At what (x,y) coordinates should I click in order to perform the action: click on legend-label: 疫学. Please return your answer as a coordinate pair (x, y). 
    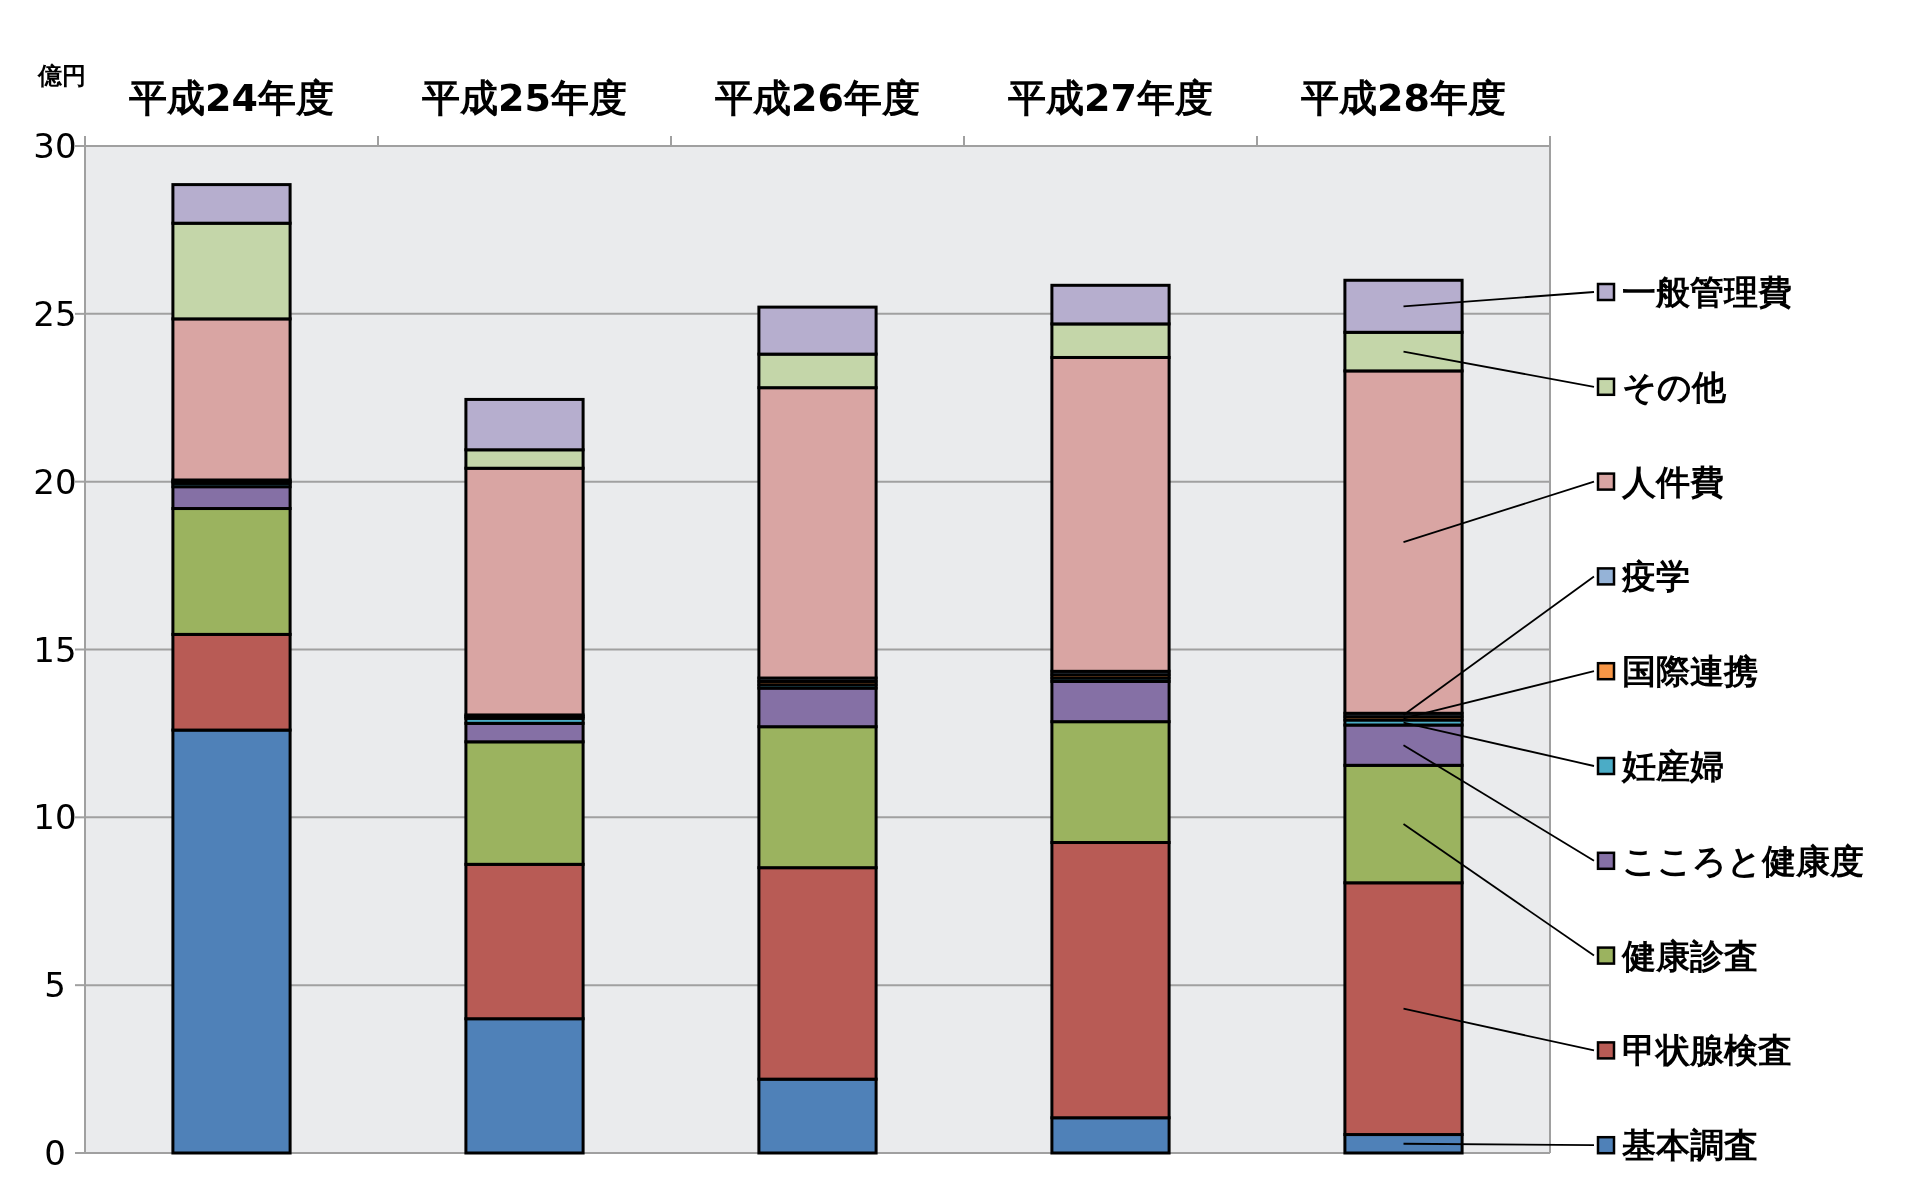
    Looking at the image, I should click on (1655, 576).